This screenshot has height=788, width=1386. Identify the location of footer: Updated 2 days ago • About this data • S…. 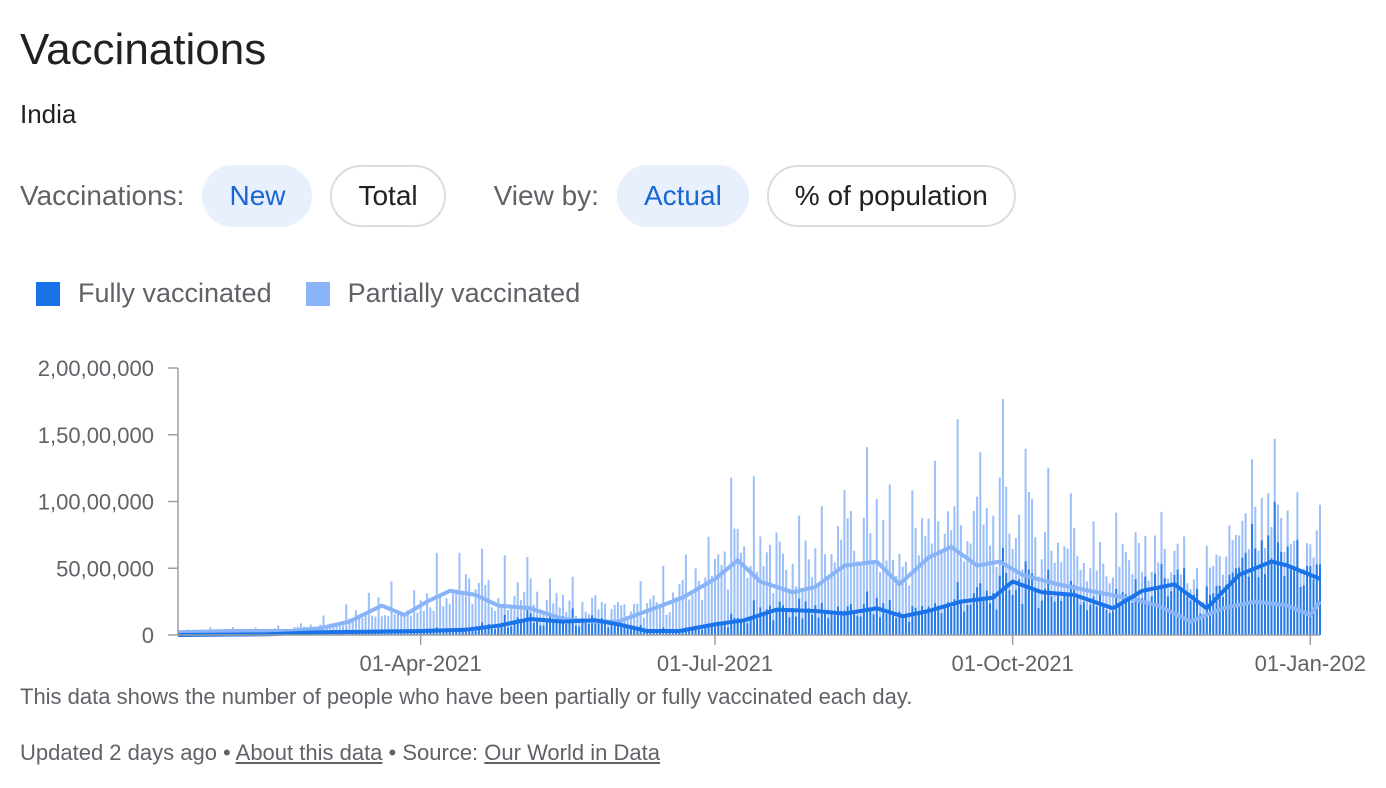
(340, 753).